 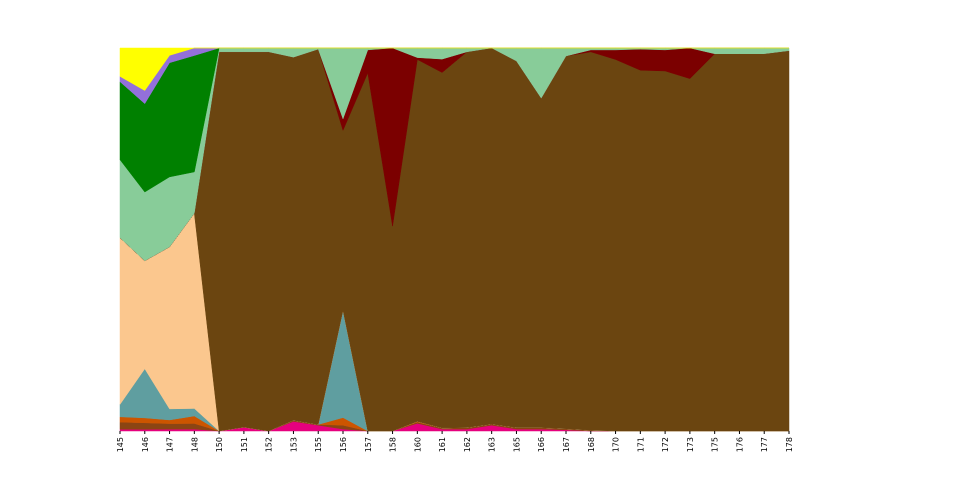 What do you see at coordinates (739, 444) in the screenshot?
I see `x-tick-label: 176` at bounding box center [739, 444].